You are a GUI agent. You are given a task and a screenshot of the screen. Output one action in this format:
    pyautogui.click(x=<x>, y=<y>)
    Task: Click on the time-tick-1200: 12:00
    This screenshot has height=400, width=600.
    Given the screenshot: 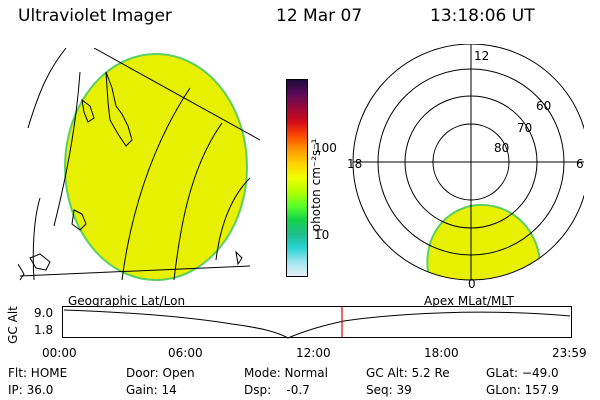 What is the action you would take?
    pyautogui.click(x=313, y=353)
    